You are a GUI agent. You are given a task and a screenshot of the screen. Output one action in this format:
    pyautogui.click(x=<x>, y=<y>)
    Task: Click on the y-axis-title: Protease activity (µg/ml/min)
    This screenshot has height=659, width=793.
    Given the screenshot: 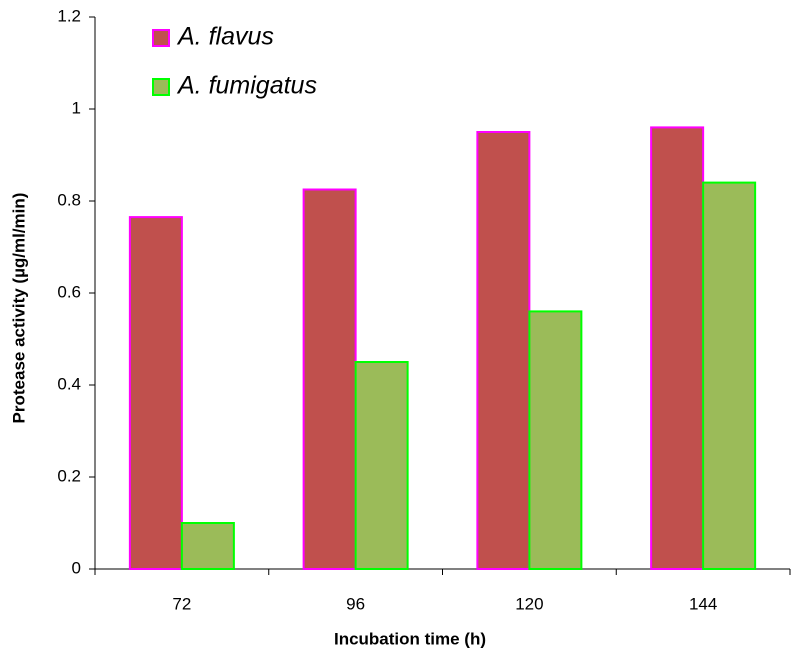 What is the action you would take?
    pyautogui.click(x=18, y=308)
    